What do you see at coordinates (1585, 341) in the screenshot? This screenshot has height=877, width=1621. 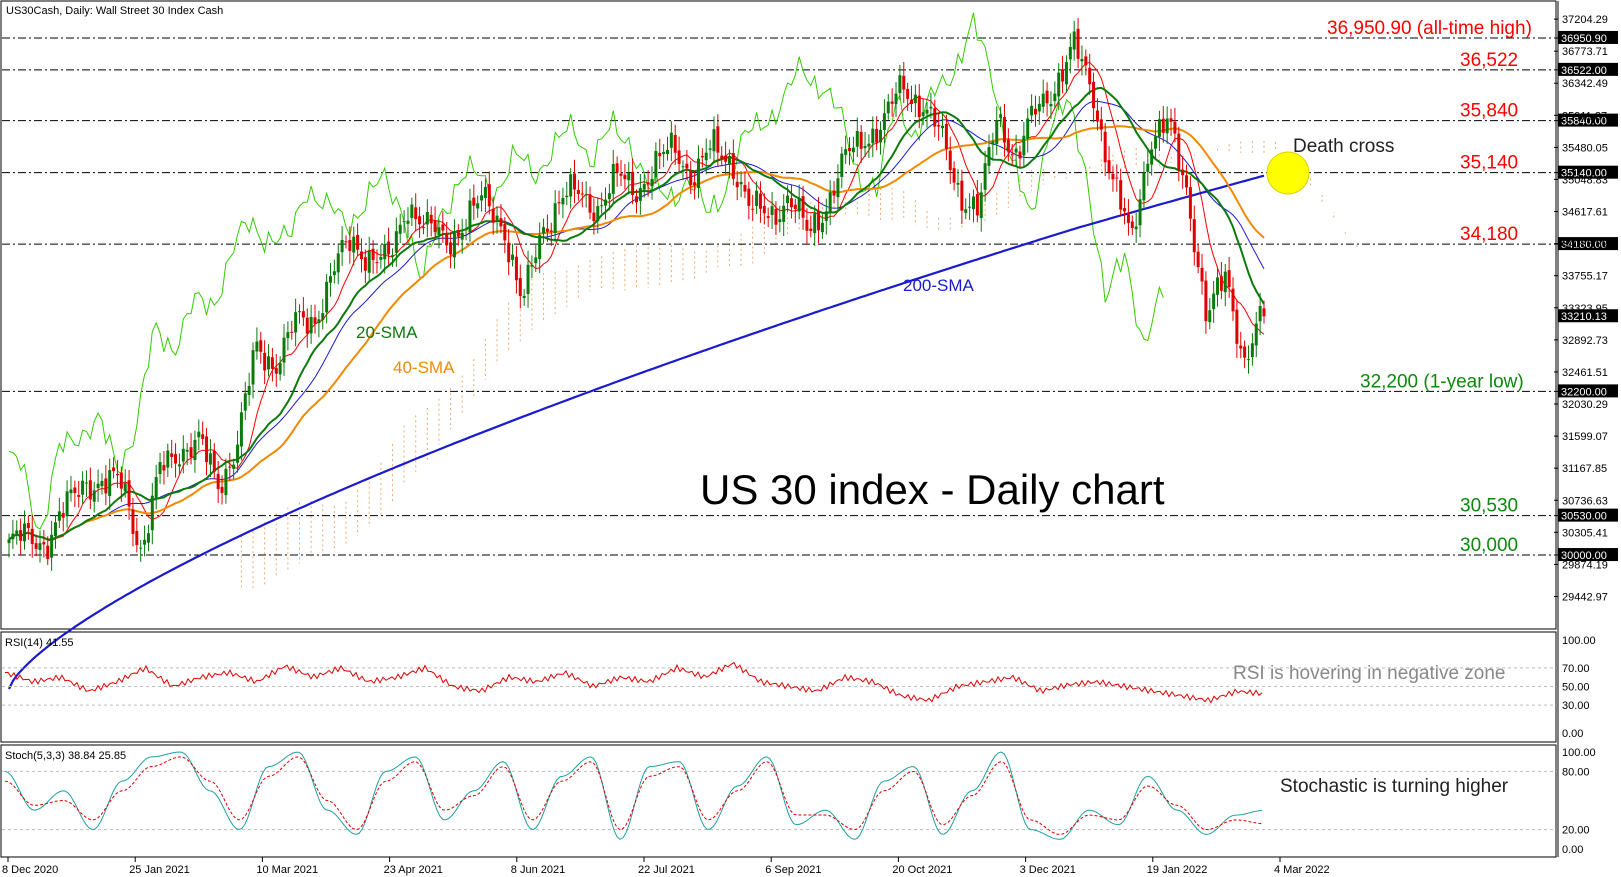 I see `y-tick-label: 32892.73` at bounding box center [1585, 341].